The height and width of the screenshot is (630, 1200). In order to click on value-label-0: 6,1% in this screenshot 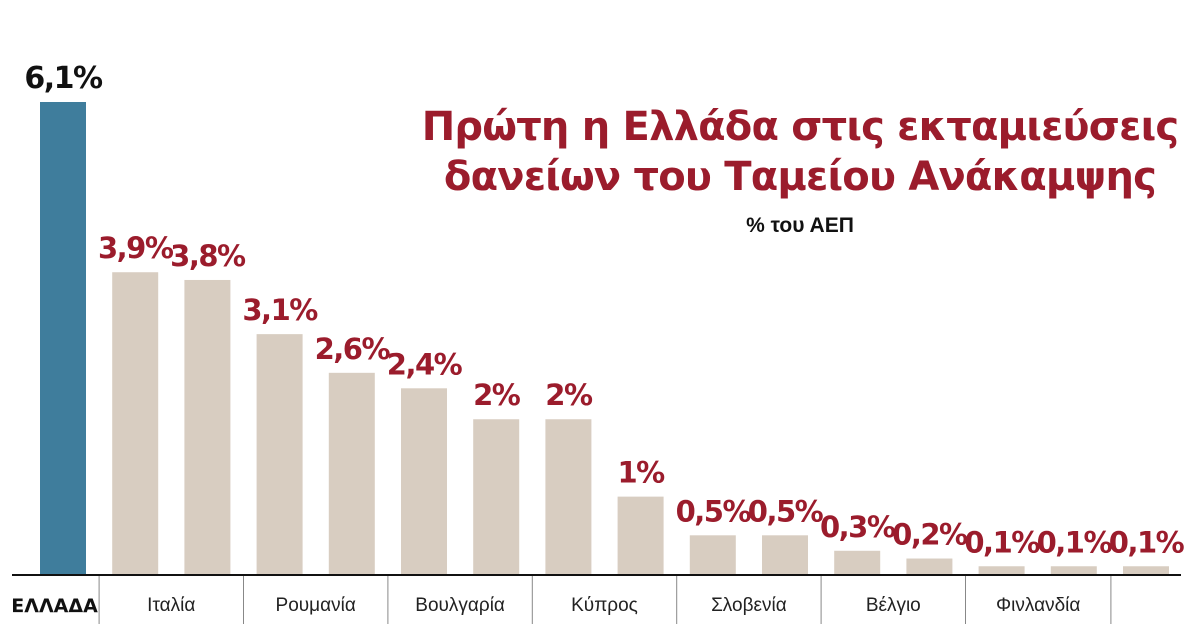, I will do `click(63, 78)`.